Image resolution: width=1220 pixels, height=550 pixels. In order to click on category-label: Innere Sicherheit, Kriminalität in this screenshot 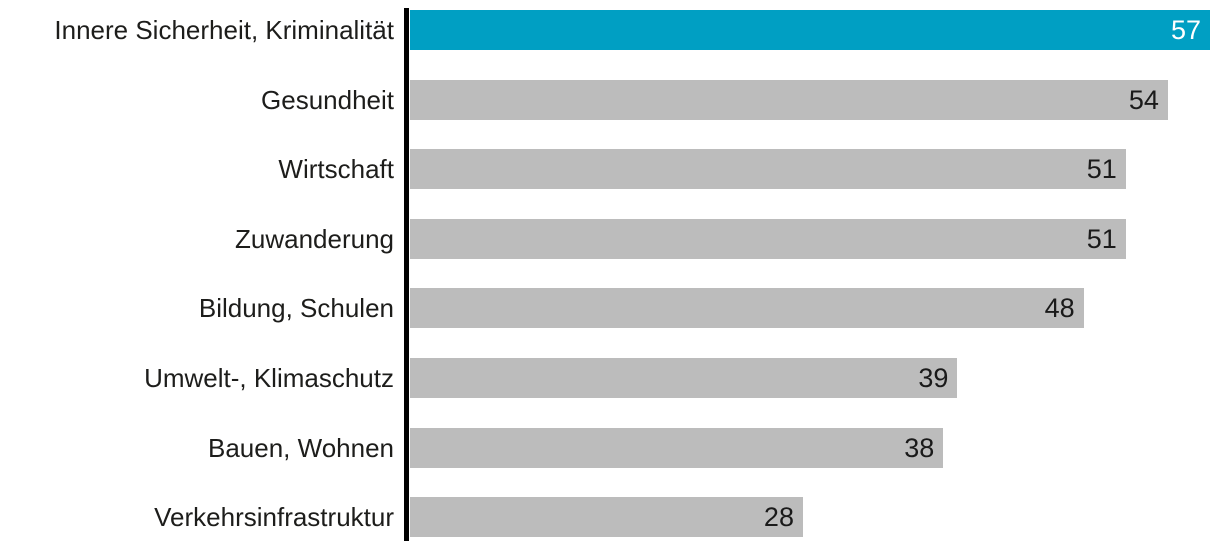, I will do `click(224, 30)`.